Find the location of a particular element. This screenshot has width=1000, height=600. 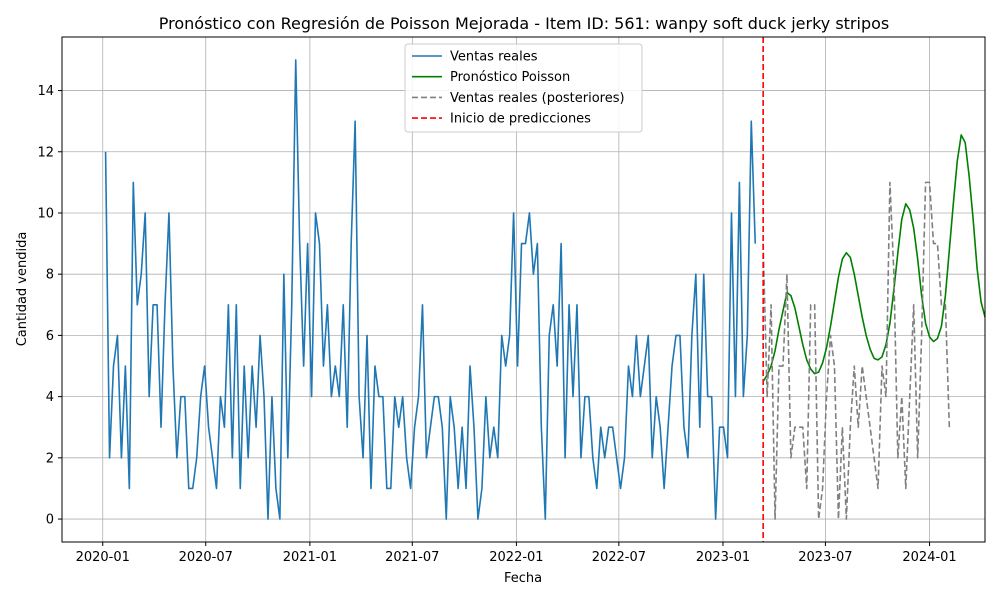

legend-label-0: Ventas reales is located at coordinates (494, 57).